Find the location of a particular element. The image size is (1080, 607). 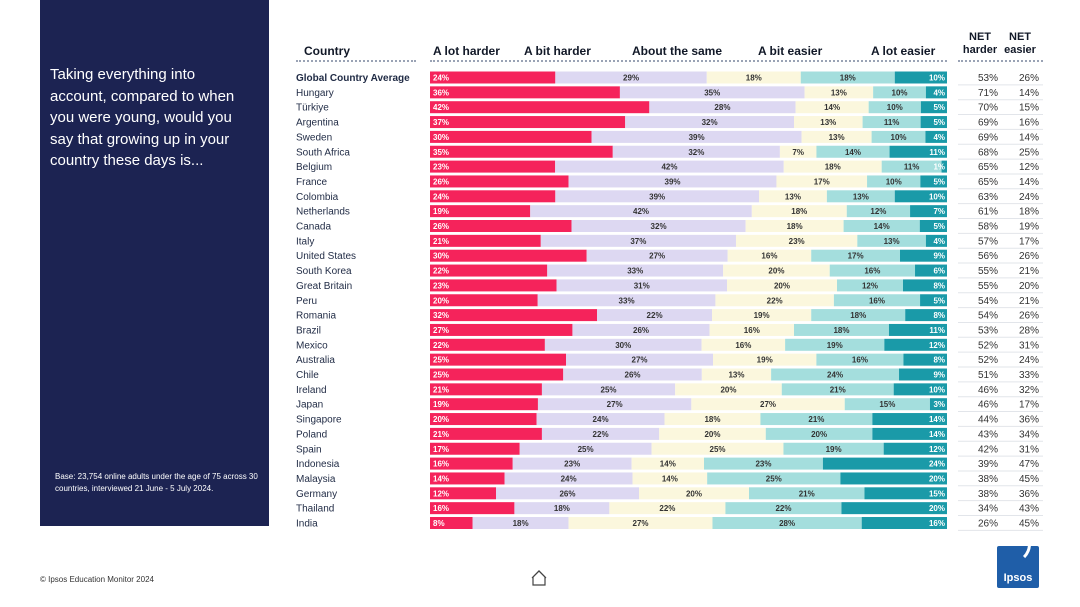

country-label: Malaysia is located at coordinates (316, 479).